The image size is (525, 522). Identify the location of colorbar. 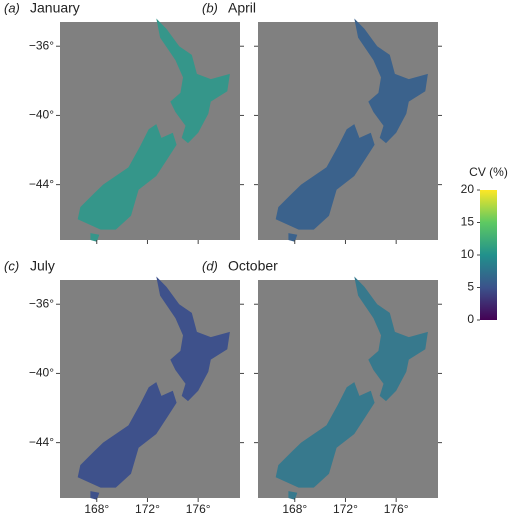
(488, 255).